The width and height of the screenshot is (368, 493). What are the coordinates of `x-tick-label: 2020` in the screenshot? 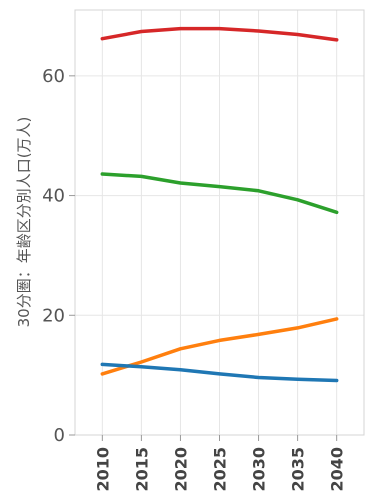 It's located at (180, 469).